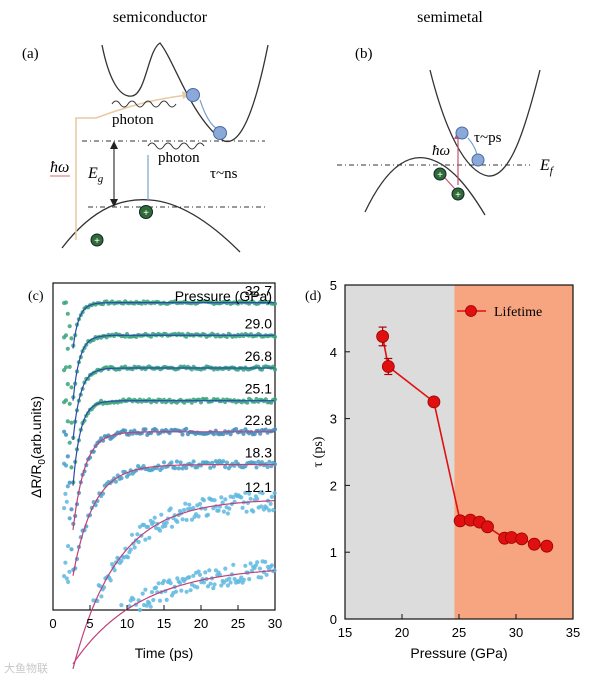 This screenshot has width=600, height=681. What do you see at coordinates (446, 112) in the screenshot?
I see `panel-b: semimetal (b) + + τ~ps ħω Ef` at bounding box center [446, 112].